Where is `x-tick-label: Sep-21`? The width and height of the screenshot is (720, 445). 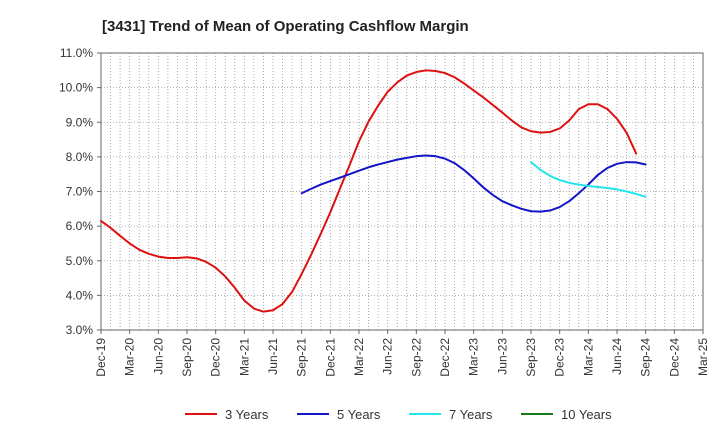 x-tick-label: Sep-21 is located at coordinates (302, 357).